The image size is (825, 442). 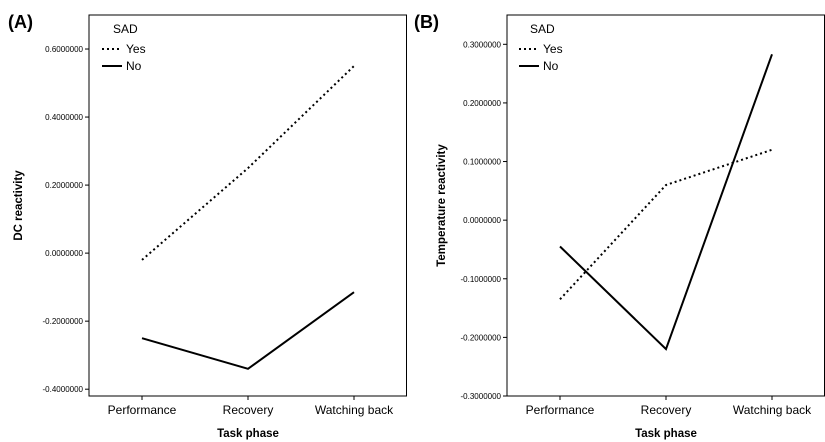 I want to click on y-tick-label: 0.6000000, so click(x=64, y=49).